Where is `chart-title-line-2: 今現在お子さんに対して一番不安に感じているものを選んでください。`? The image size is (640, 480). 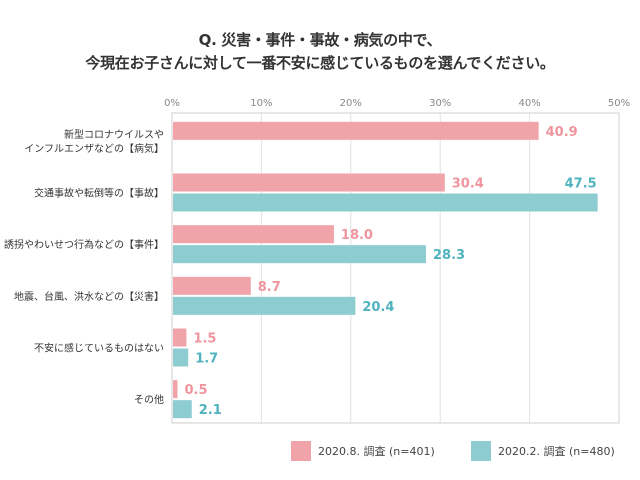 chart-title-line-2: 今現在お子さんに対して一番不安に感じているものを選んでください。 is located at coordinates (320, 63).